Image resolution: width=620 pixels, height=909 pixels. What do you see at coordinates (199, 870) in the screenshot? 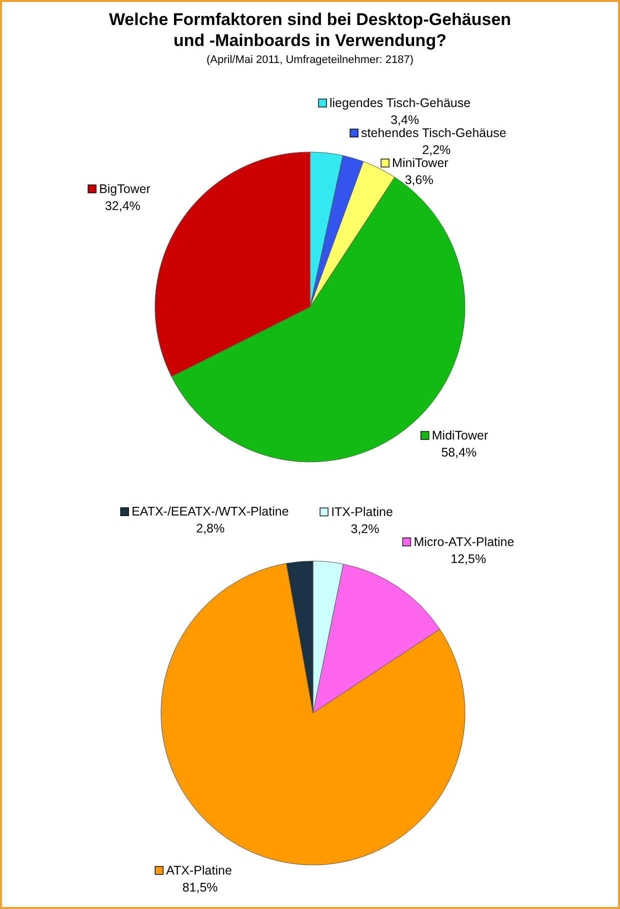
I see `legend-label: ATX-Platine` at bounding box center [199, 870].